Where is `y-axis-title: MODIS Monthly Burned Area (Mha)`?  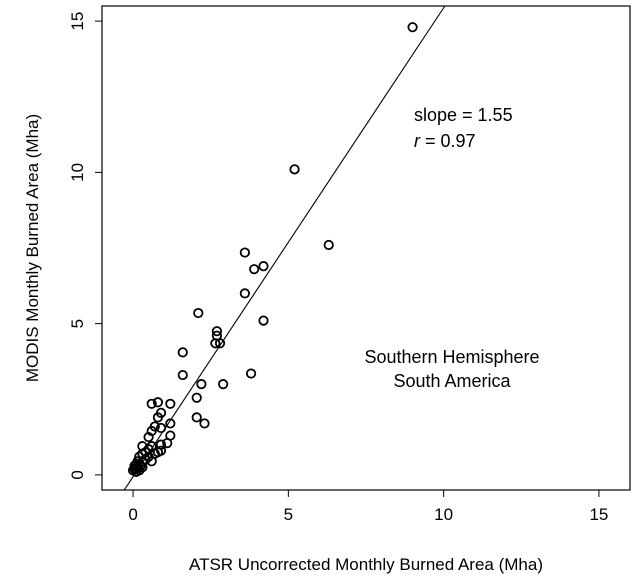
y-axis-title: MODIS Monthly Burned Area (Mha) is located at coordinates (32, 248).